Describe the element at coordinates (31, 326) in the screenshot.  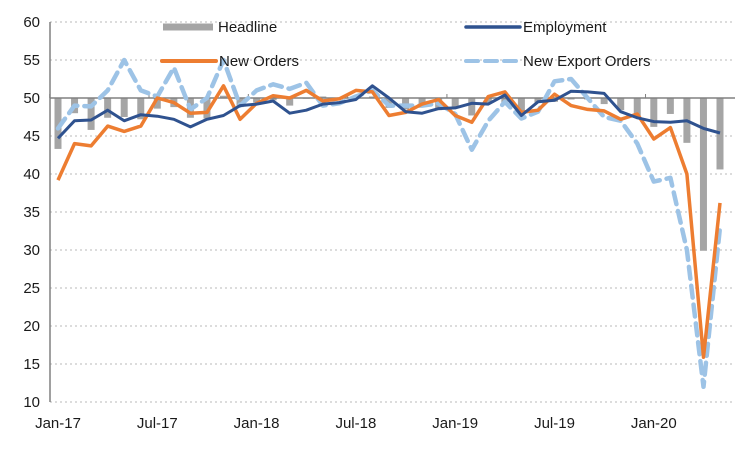
I see `y-tick-label: 20` at that location.